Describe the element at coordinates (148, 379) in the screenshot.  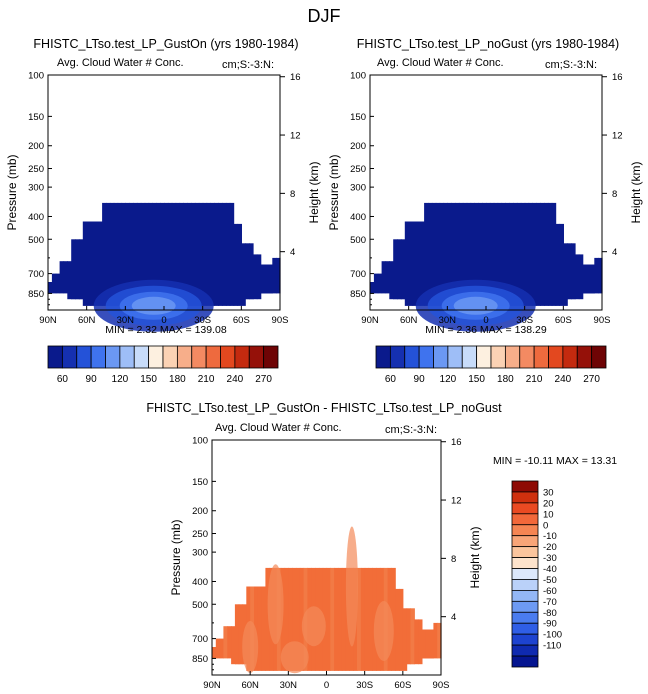
I see `colorbar-label: 150` at that location.